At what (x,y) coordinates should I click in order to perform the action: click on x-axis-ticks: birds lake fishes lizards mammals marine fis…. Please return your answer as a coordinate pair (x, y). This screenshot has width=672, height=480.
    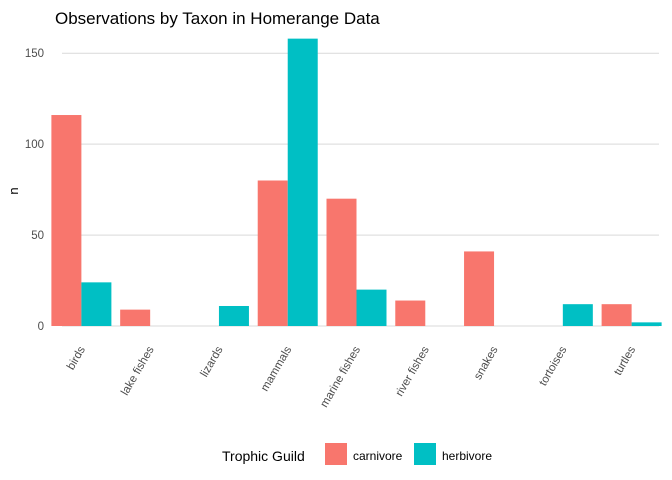
    Looking at the image, I should click on (351, 376).